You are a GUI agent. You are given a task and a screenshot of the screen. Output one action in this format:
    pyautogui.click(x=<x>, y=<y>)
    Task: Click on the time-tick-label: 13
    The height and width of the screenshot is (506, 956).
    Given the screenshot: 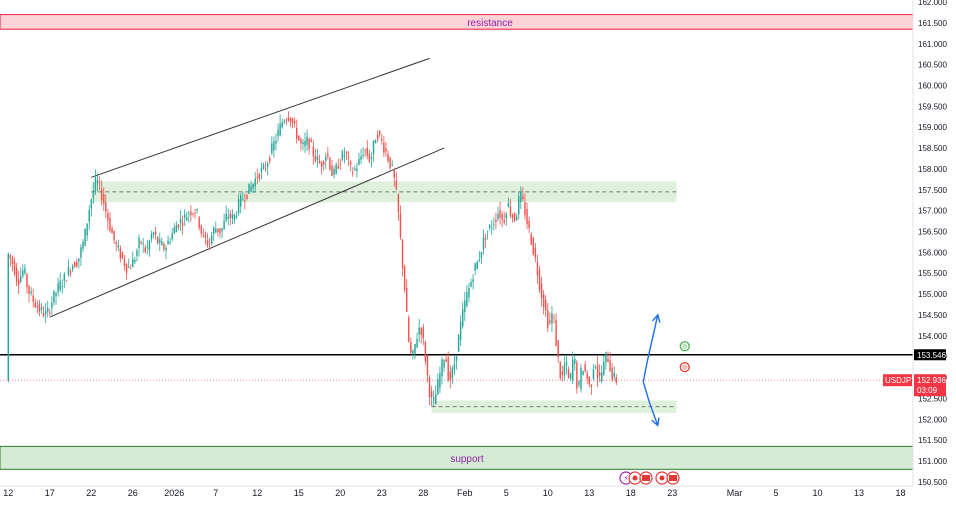 What is the action you would take?
    pyautogui.click(x=589, y=493)
    